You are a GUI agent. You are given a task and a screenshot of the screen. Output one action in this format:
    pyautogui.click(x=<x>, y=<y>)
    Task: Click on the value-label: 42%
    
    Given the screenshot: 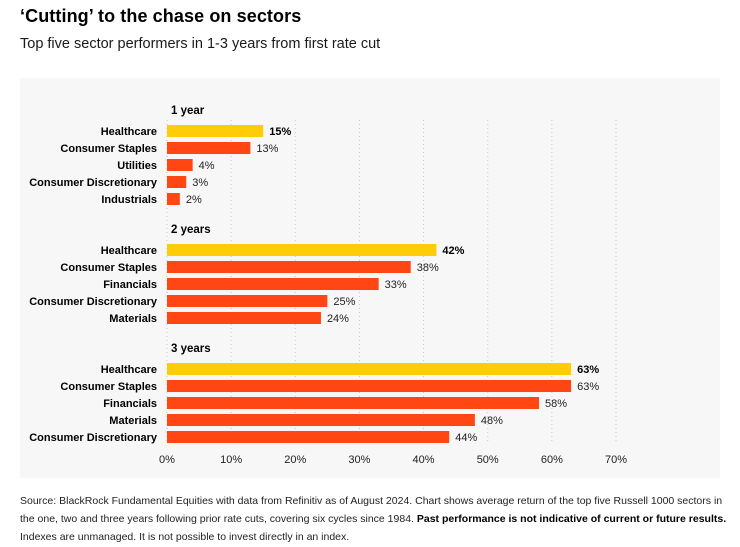 What is the action you would take?
    pyautogui.click(x=453, y=251)
    